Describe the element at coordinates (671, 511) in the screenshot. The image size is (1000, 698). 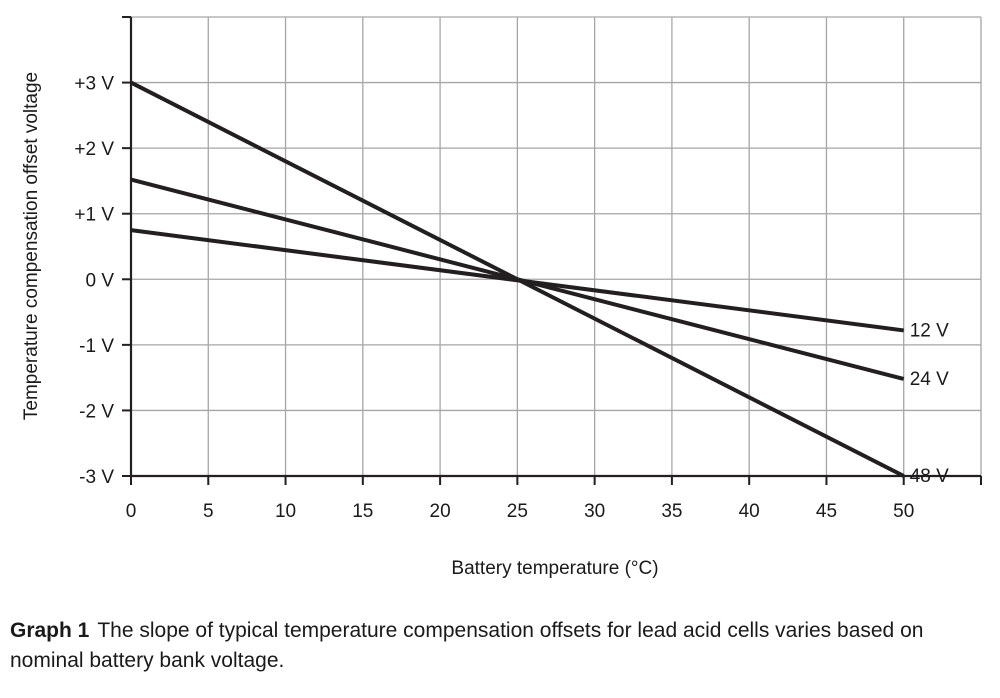
I see `x-tick-label: 35` at that location.